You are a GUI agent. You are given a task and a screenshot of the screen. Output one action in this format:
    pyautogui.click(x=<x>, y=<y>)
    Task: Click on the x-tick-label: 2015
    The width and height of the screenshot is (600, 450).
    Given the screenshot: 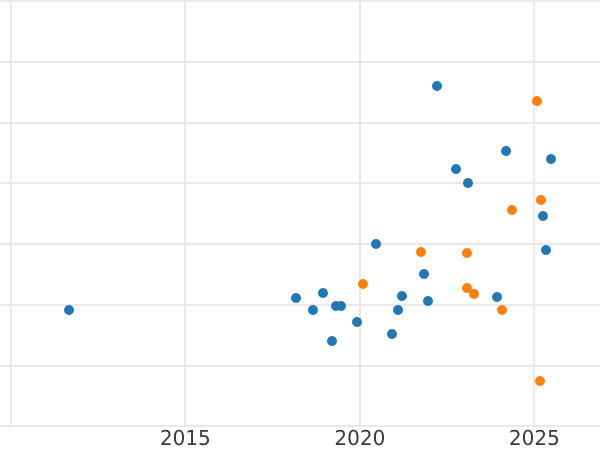 What is the action you would take?
    pyautogui.click(x=185, y=437)
    